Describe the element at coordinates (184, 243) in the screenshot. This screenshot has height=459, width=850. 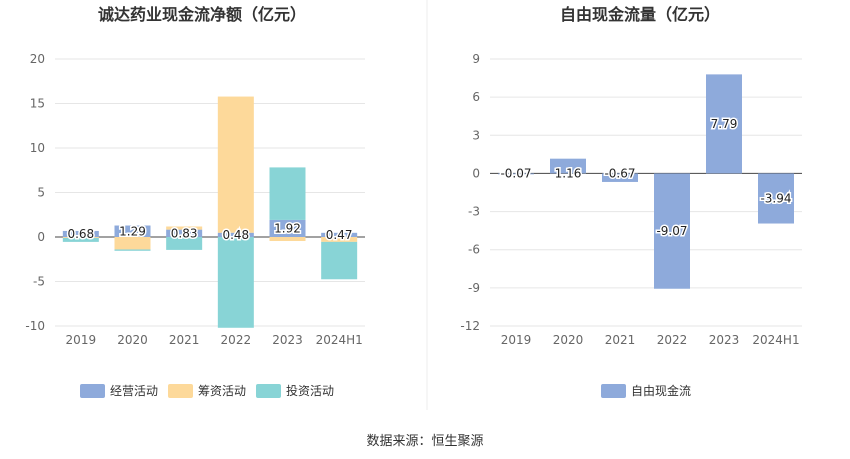
I see `bar-投资活动-2021` at that location.